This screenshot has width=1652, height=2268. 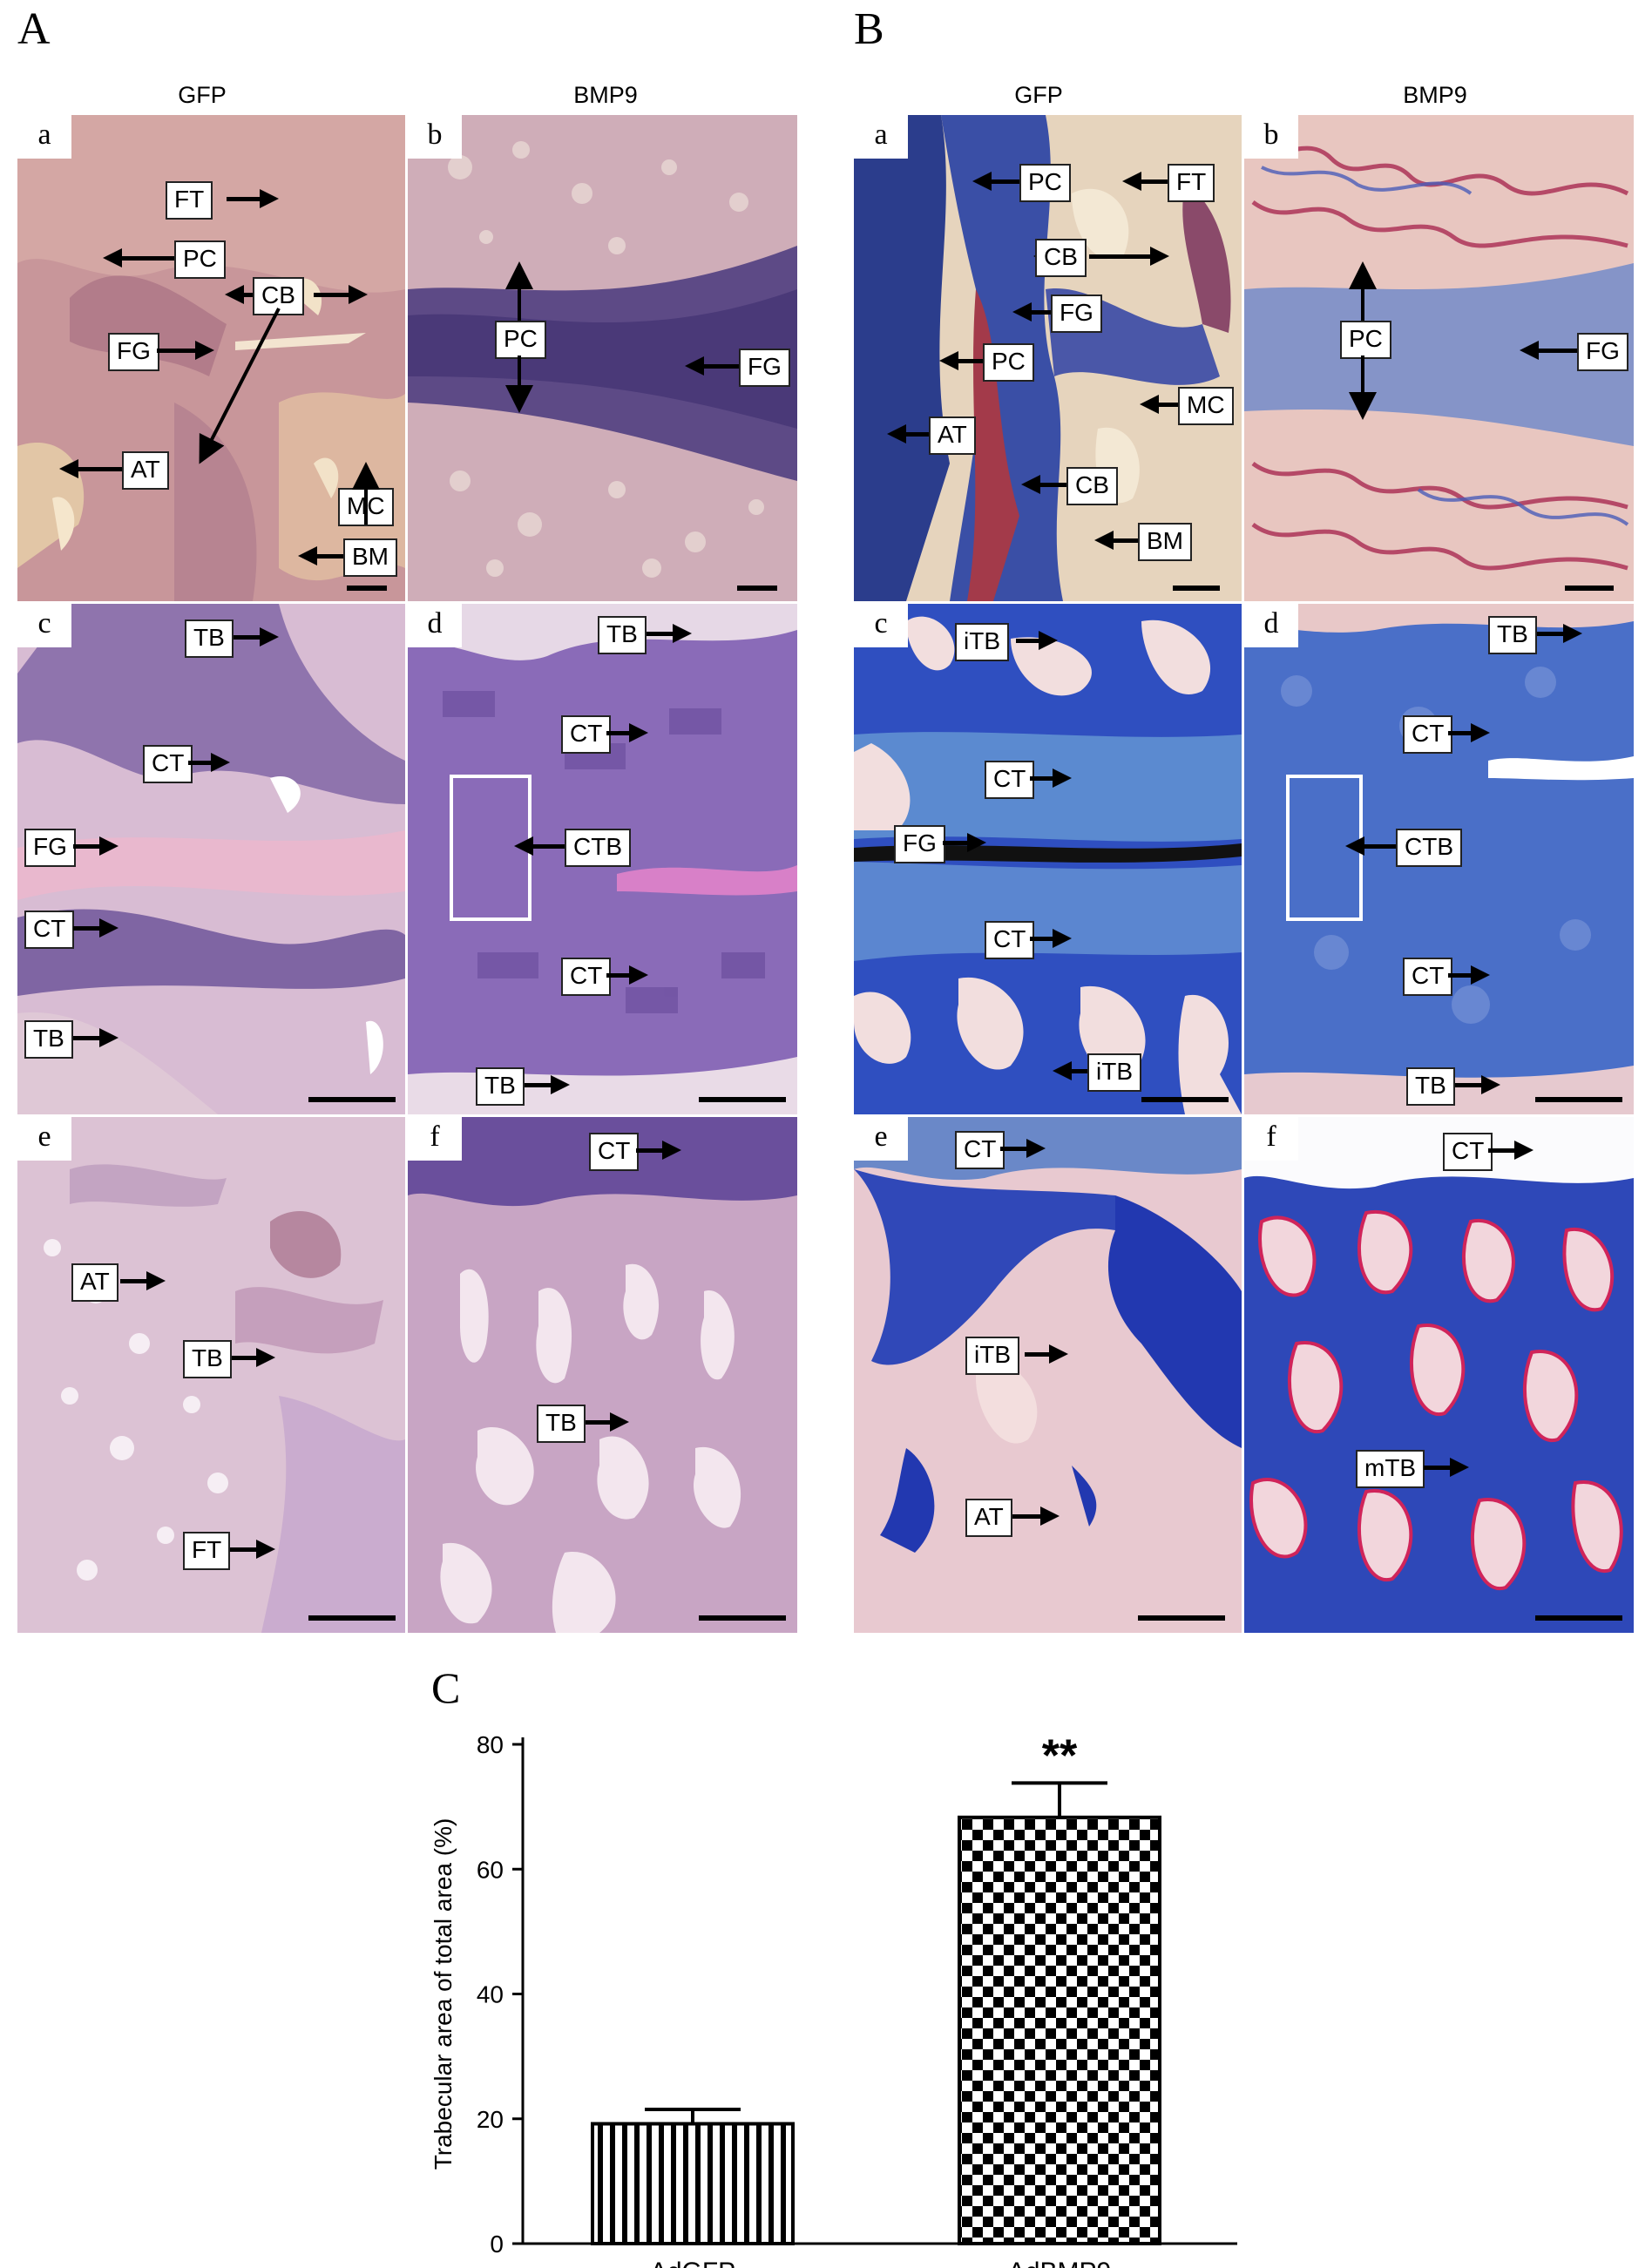 What do you see at coordinates (497, 2244) in the screenshot?
I see `y-tick-label: 0` at bounding box center [497, 2244].